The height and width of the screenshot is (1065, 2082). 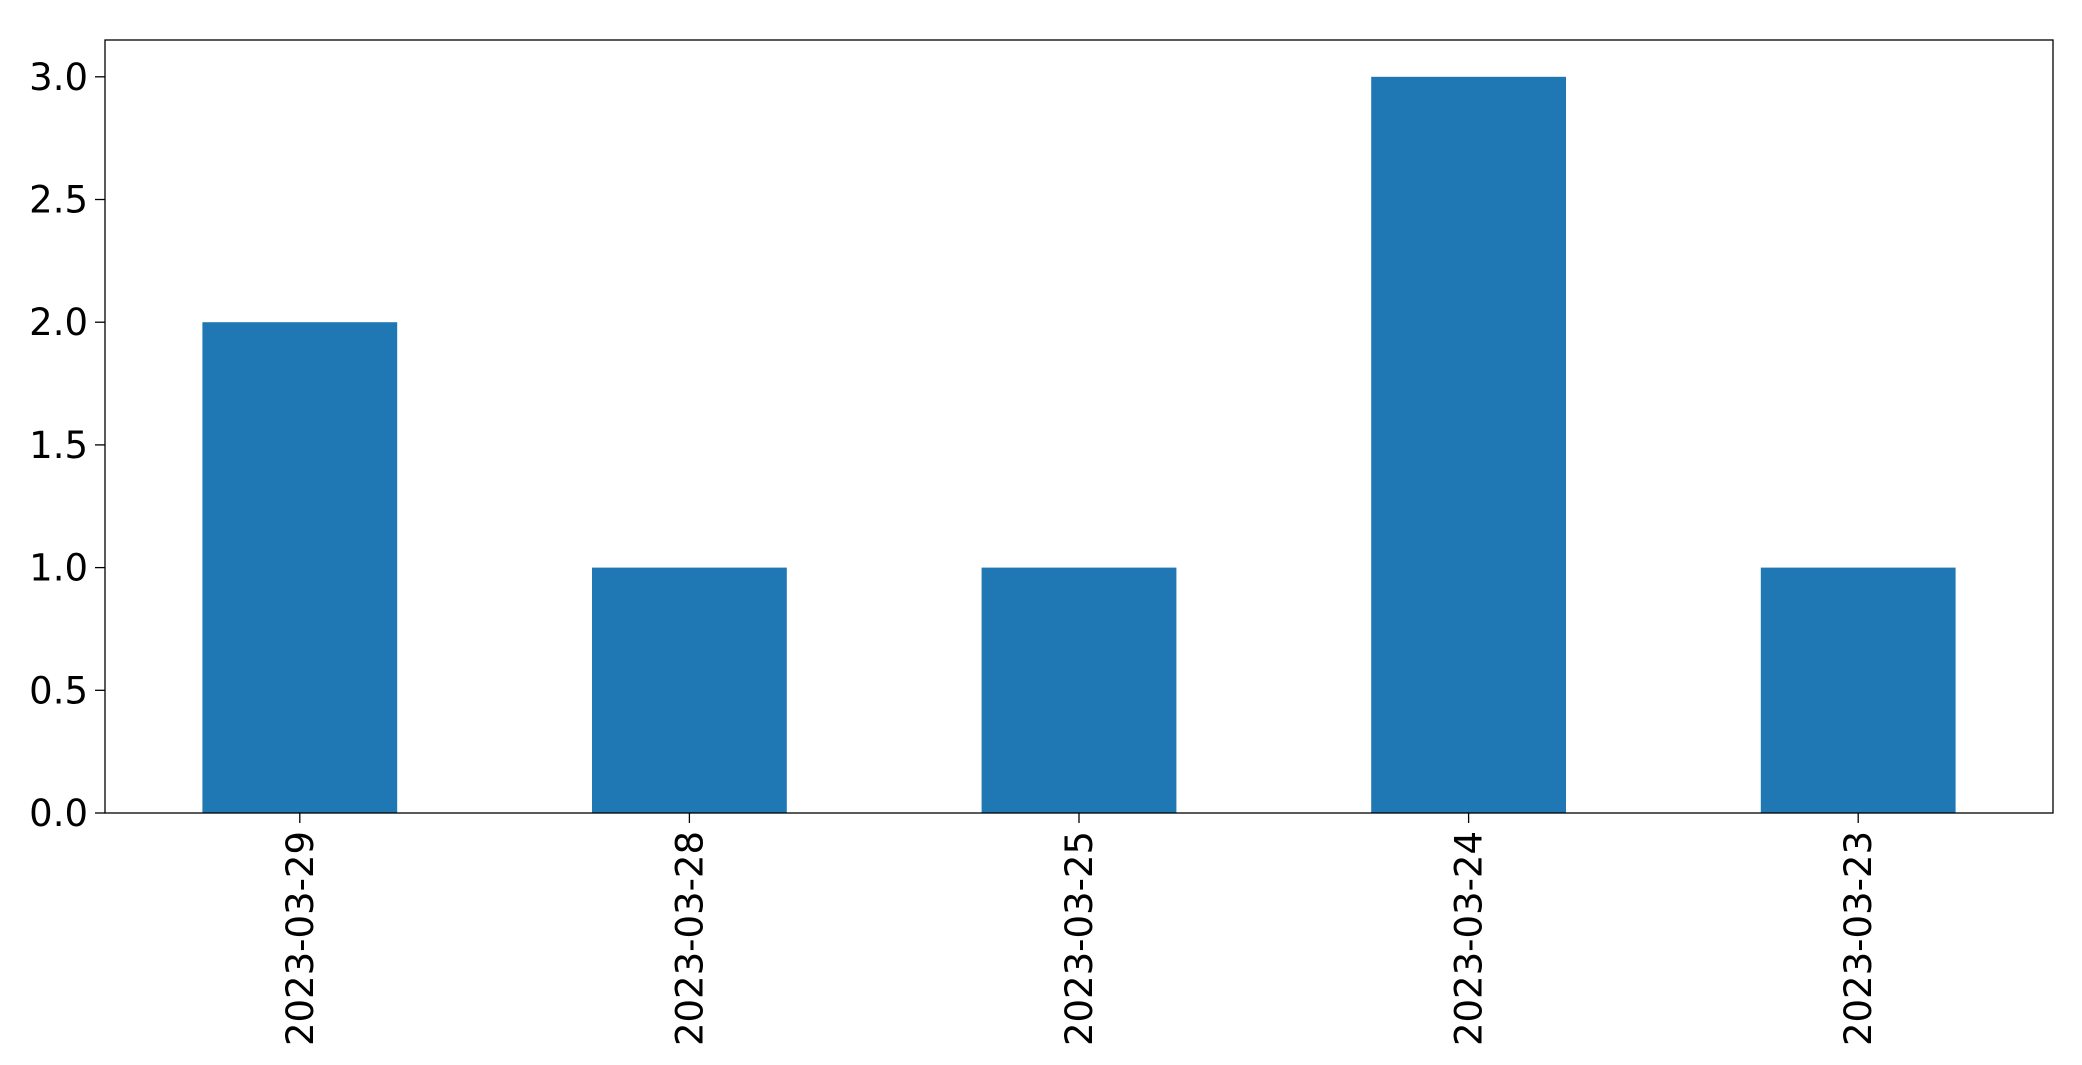 I want to click on x-tick-label: 2023-03-24, so click(x=1469, y=938).